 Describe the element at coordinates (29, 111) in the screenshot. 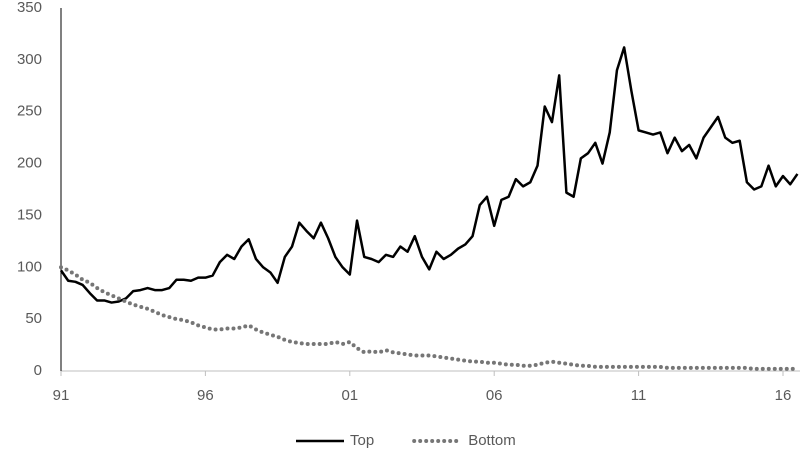

I see `y-tick-label: 250` at that location.